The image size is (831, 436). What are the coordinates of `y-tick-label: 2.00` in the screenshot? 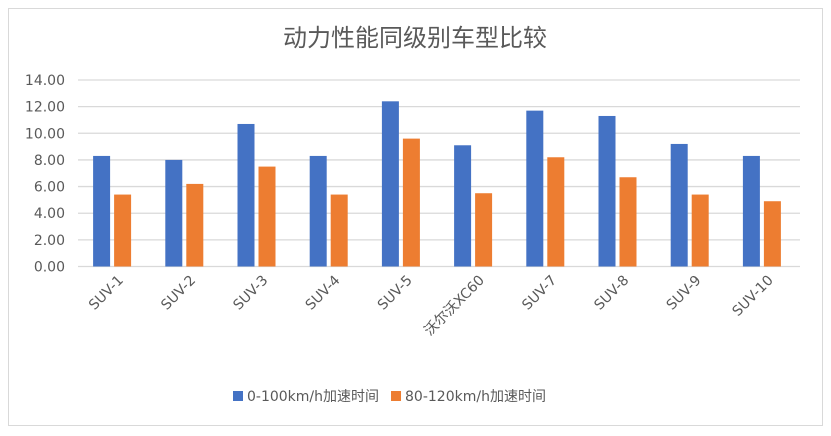 It's located at (49, 241).